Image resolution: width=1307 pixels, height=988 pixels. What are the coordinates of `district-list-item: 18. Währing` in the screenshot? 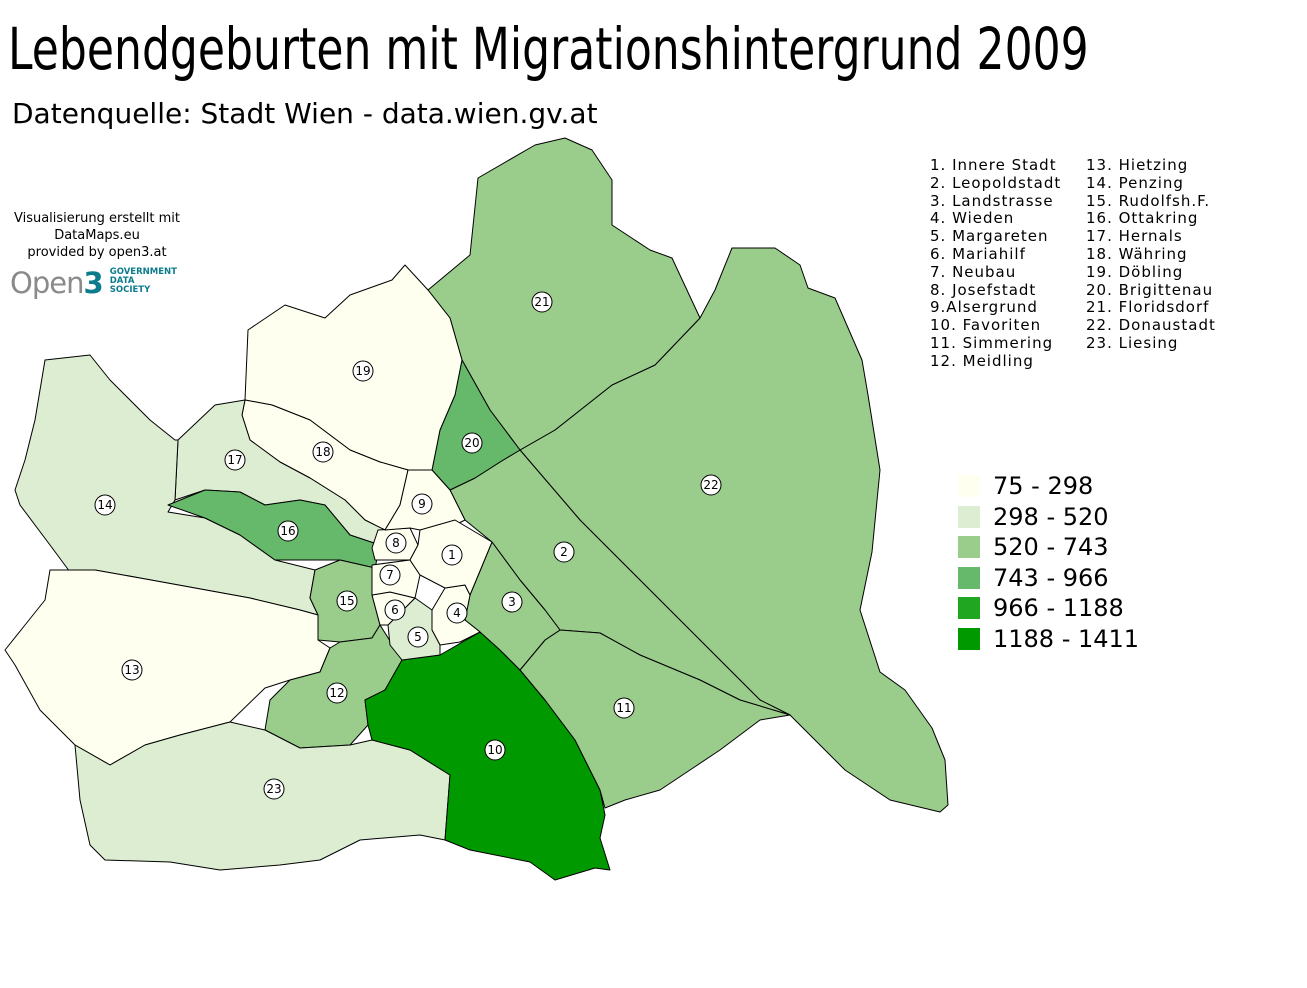 It's located at (1137, 253).